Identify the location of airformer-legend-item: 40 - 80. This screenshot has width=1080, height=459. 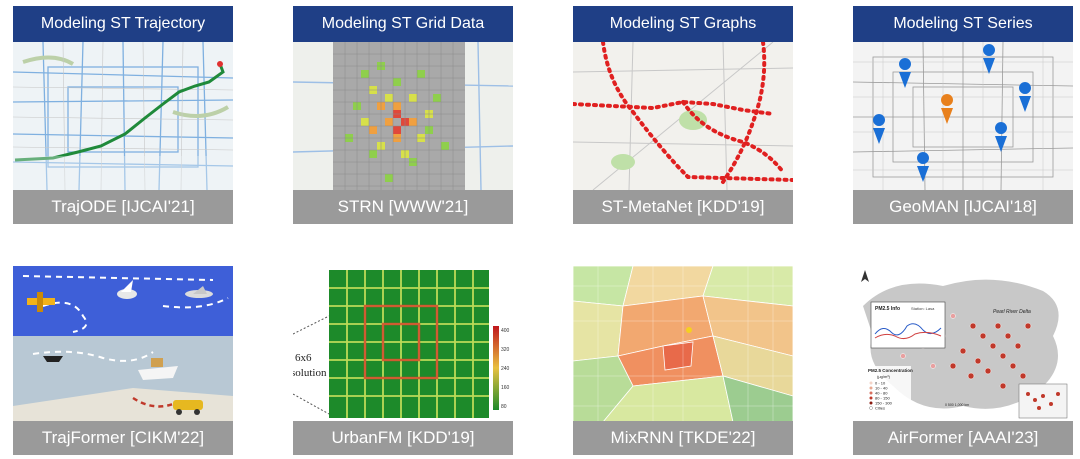
(881, 393).